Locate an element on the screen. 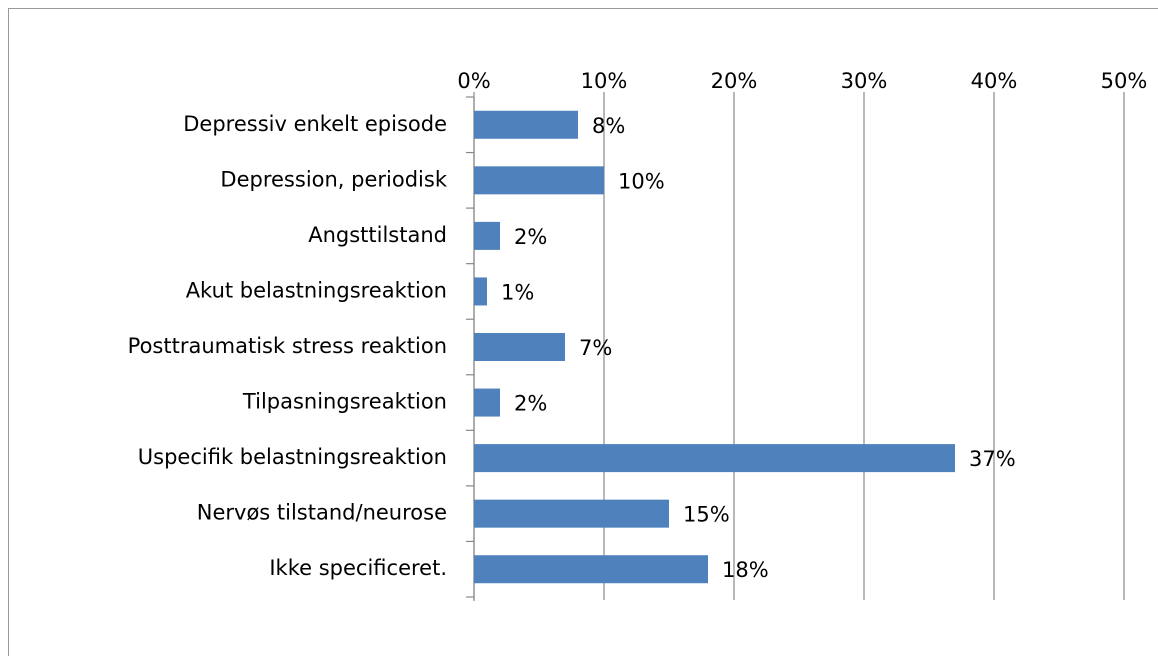  data-label: 10% is located at coordinates (641, 181).